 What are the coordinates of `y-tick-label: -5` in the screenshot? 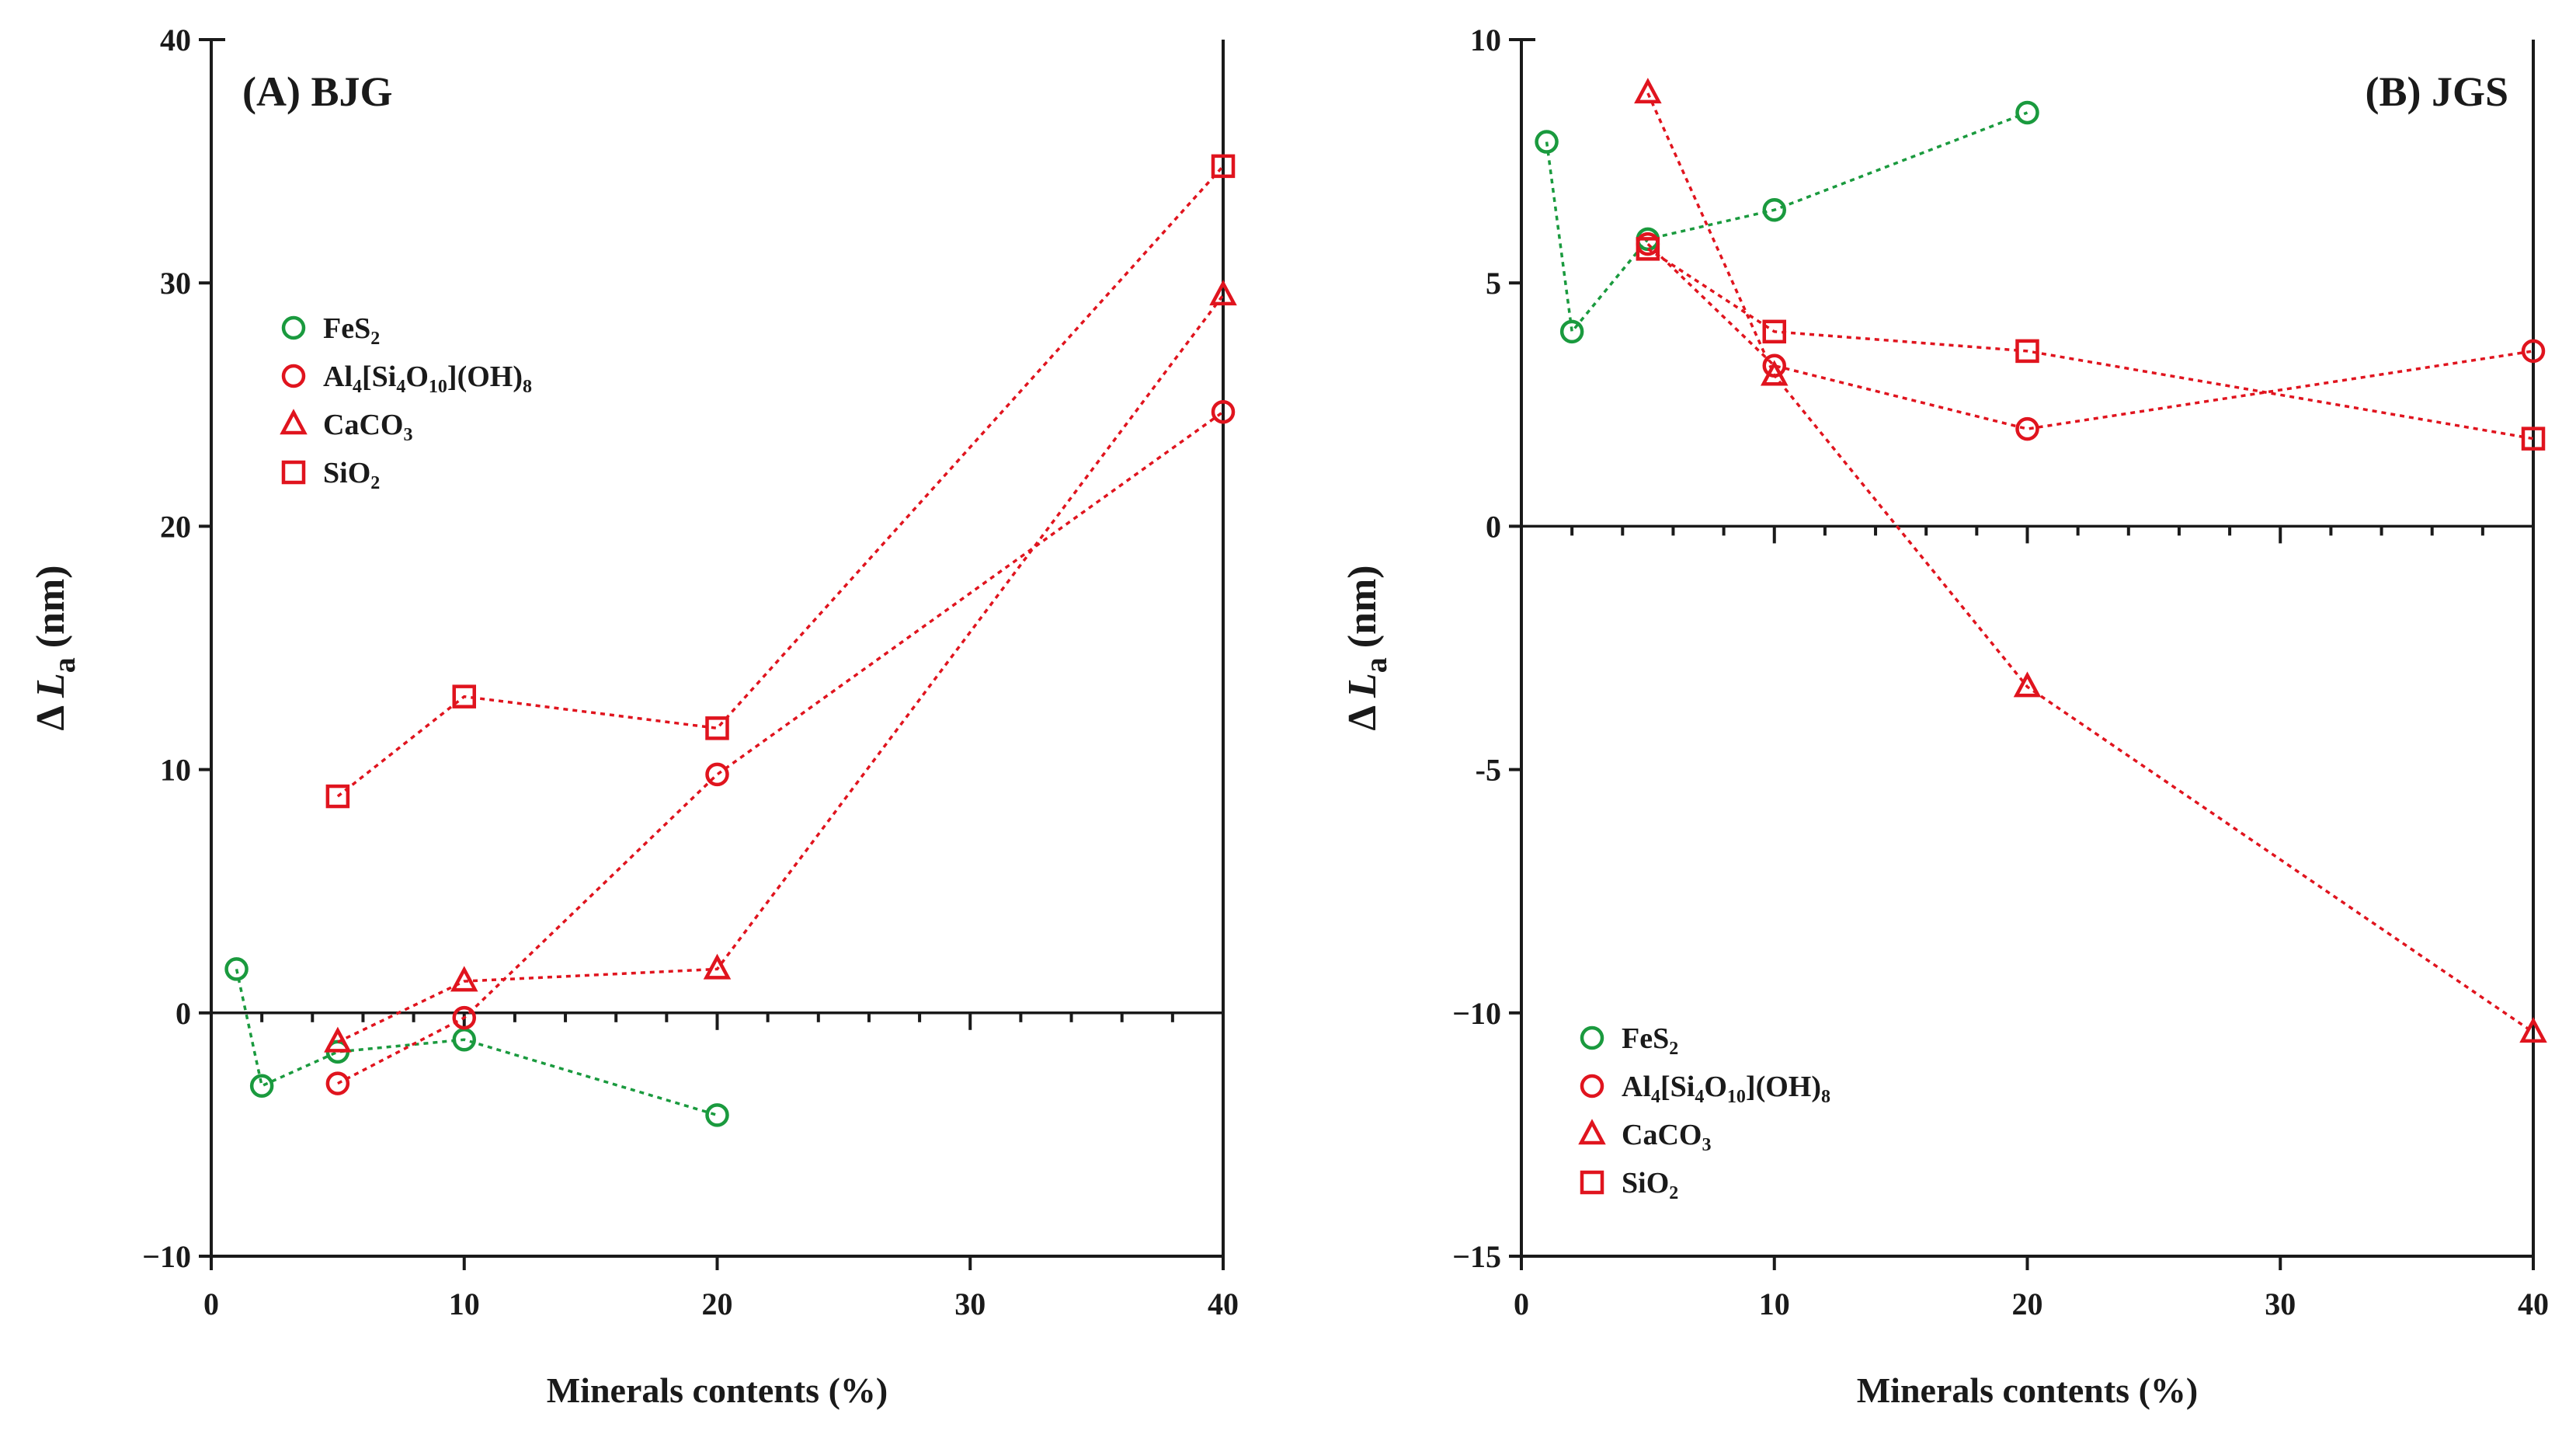 It's located at (1488, 770).